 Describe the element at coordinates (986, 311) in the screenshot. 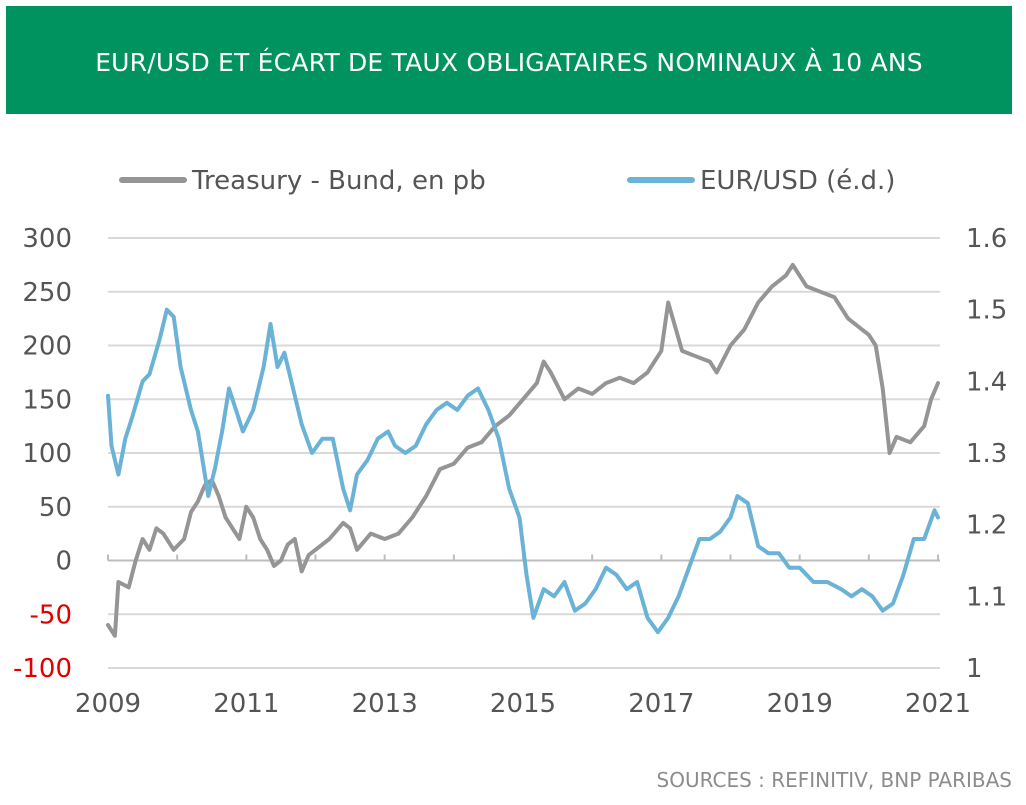

I see `y-right-tick-label: 1.5` at that location.